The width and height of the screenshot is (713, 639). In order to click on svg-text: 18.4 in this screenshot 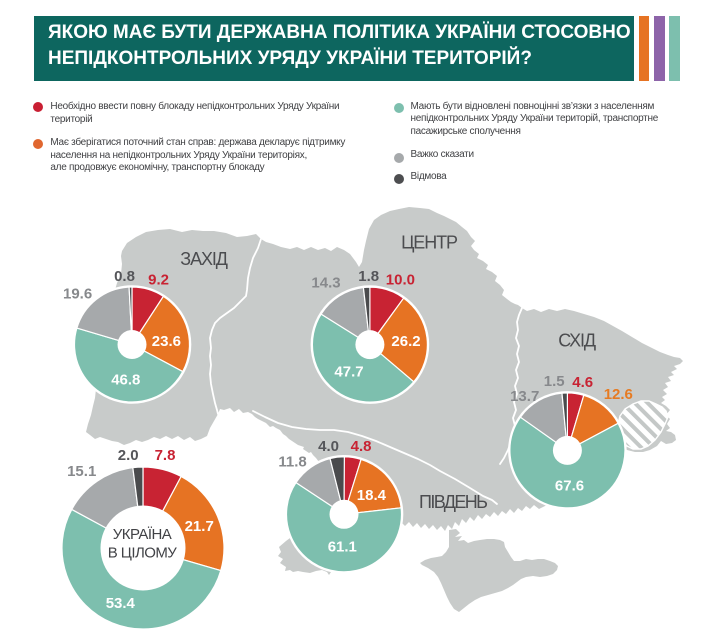, I will do `click(372, 495)`.